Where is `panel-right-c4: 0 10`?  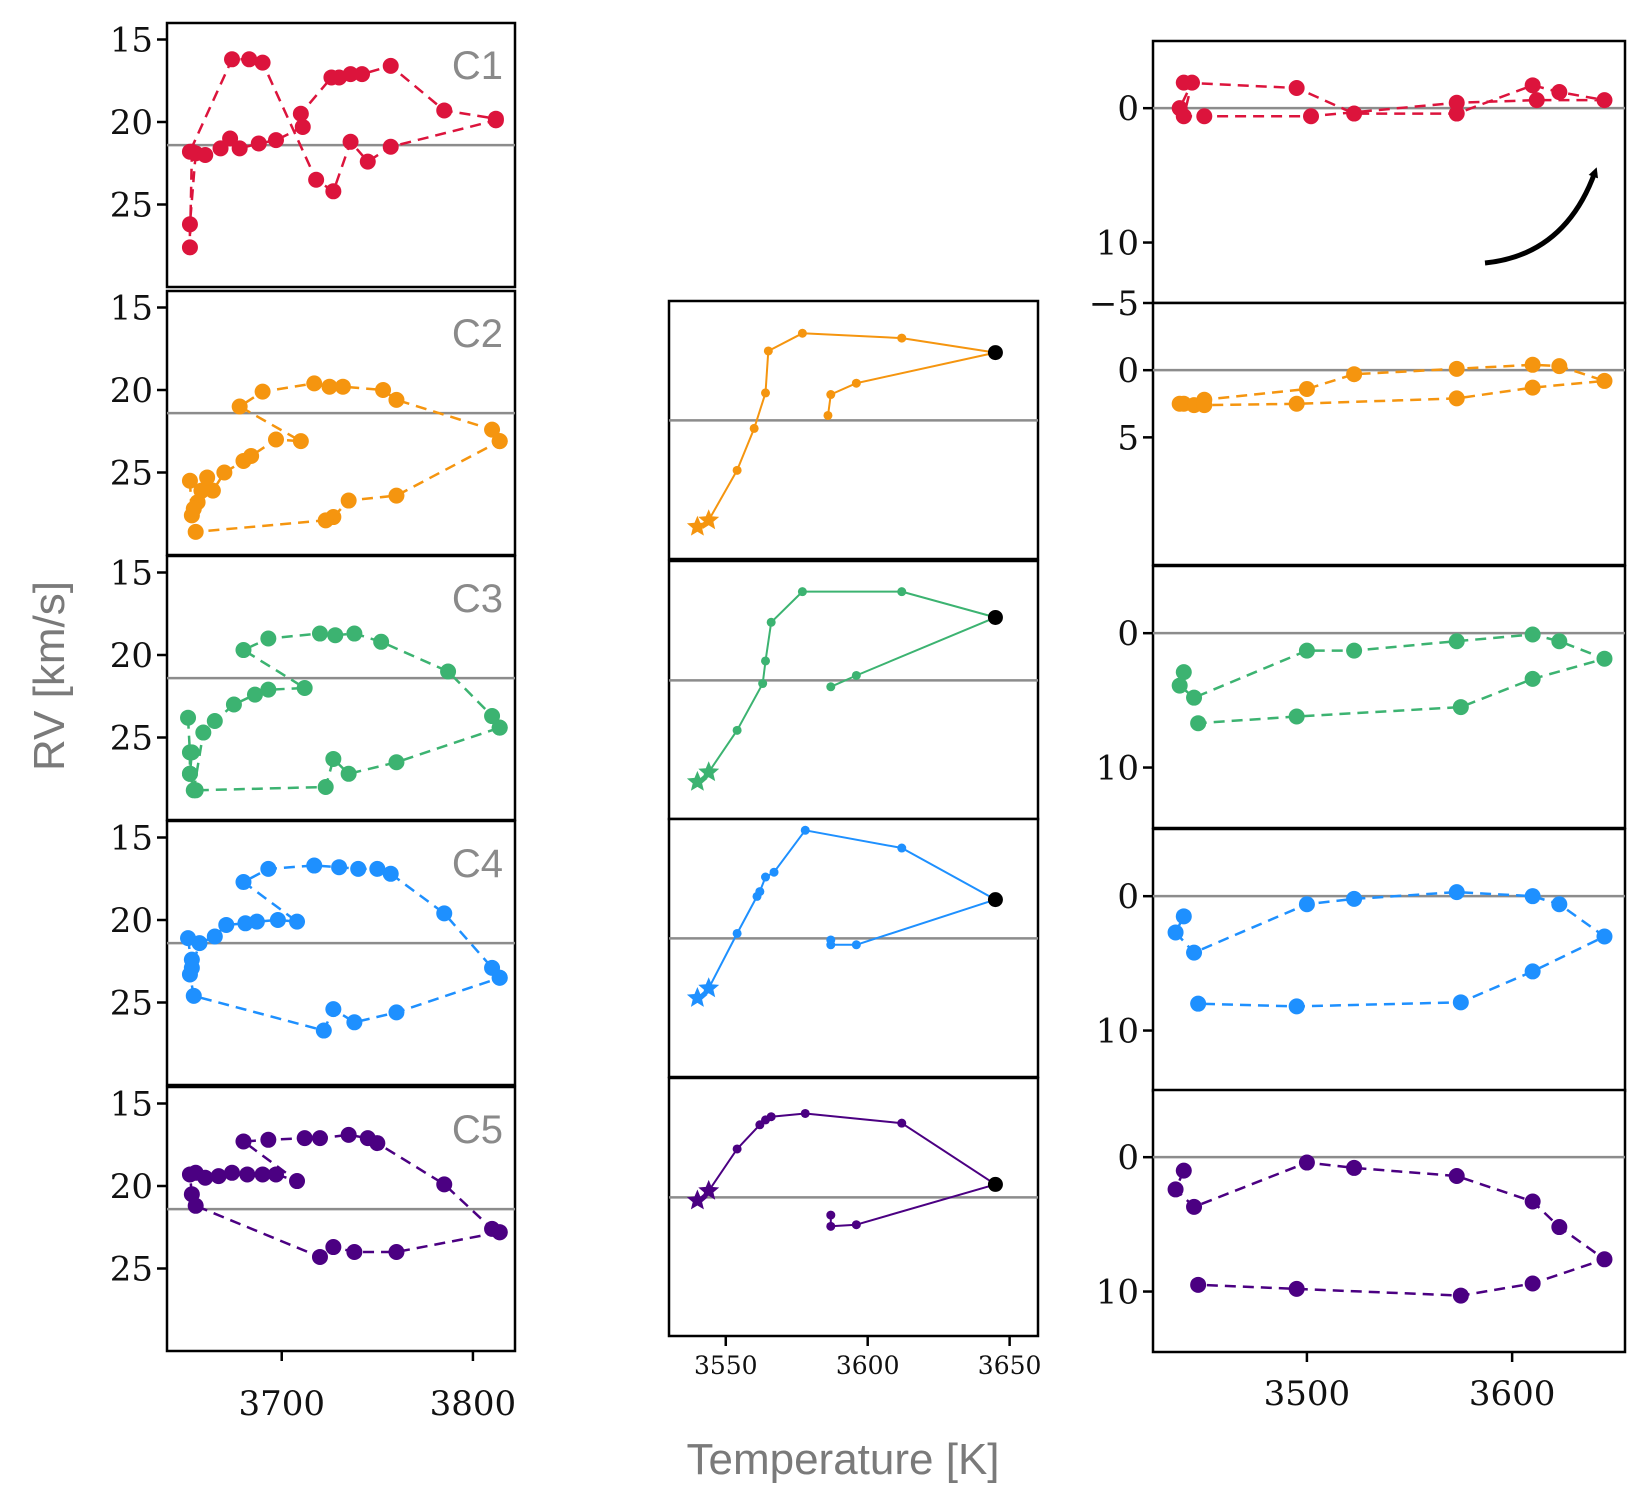
panel-right-c4: 0 10 is located at coordinates (1361, 960).